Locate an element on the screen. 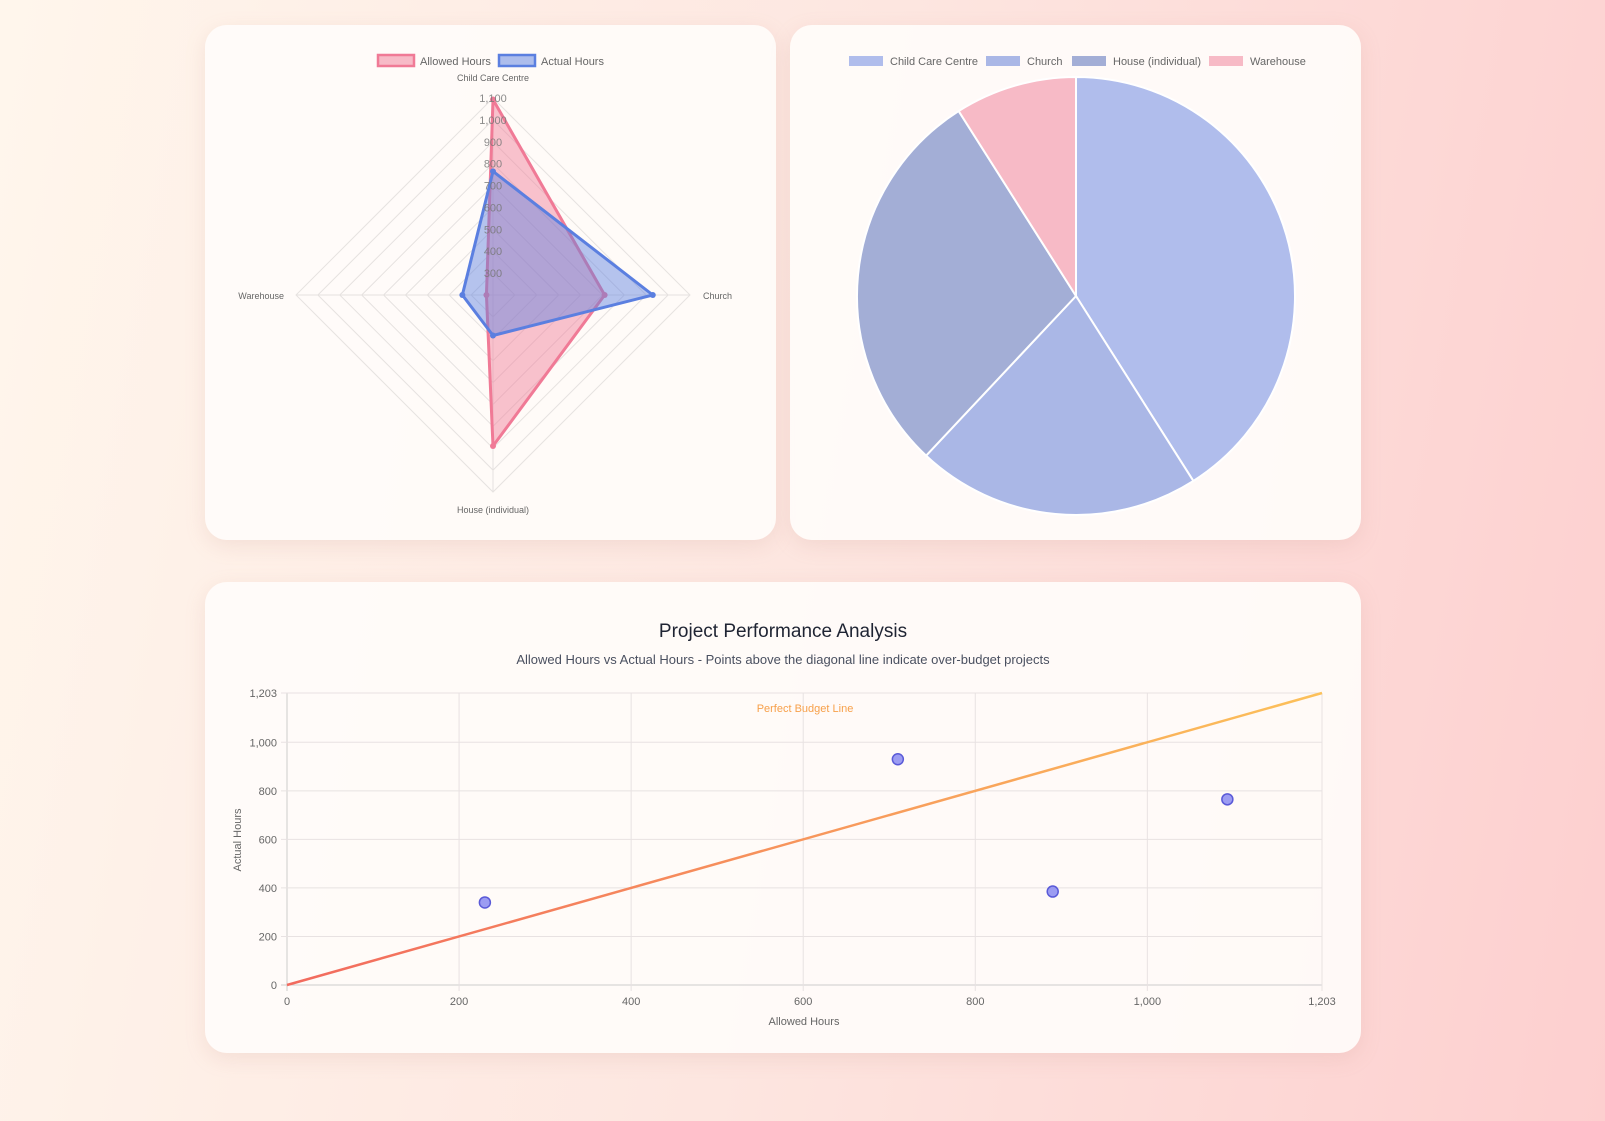 The width and height of the screenshot is (1605, 1121). radar-tick-label: 900 is located at coordinates (493, 143).